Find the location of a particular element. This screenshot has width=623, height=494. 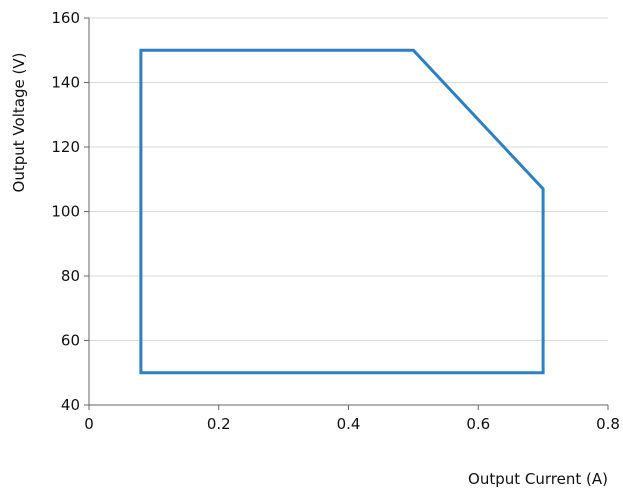

x-tick-label-4: 0.8 is located at coordinates (608, 424).